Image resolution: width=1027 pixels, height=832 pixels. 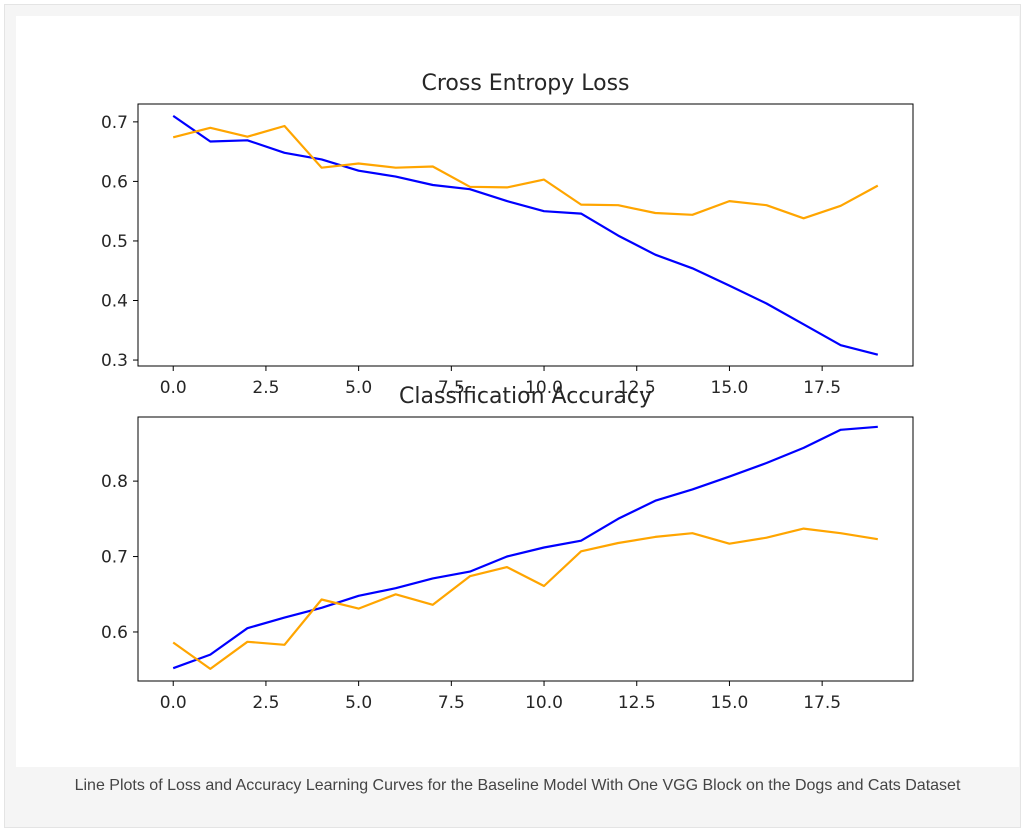 I want to click on y-tick-label: 0.4, so click(x=114, y=302).